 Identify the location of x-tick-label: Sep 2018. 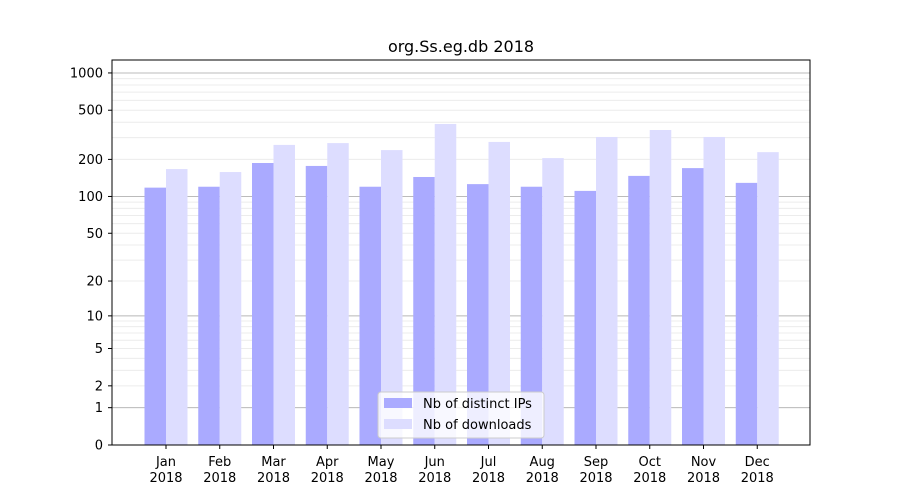
(595, 470).